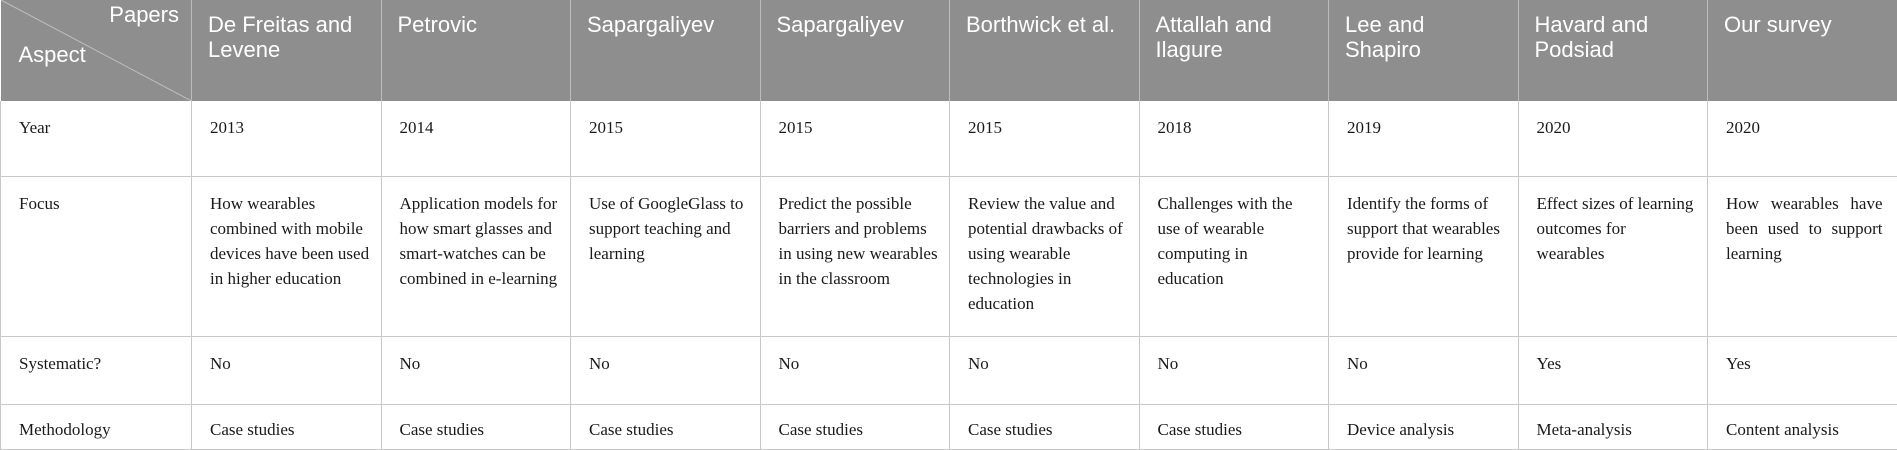 The height and width of the screenshot is (450, 1897). What do you see at coordinates (96, 370) in the screenshot?
I see `aspect-cell: Systematic?` at bounding box center [96, 370].